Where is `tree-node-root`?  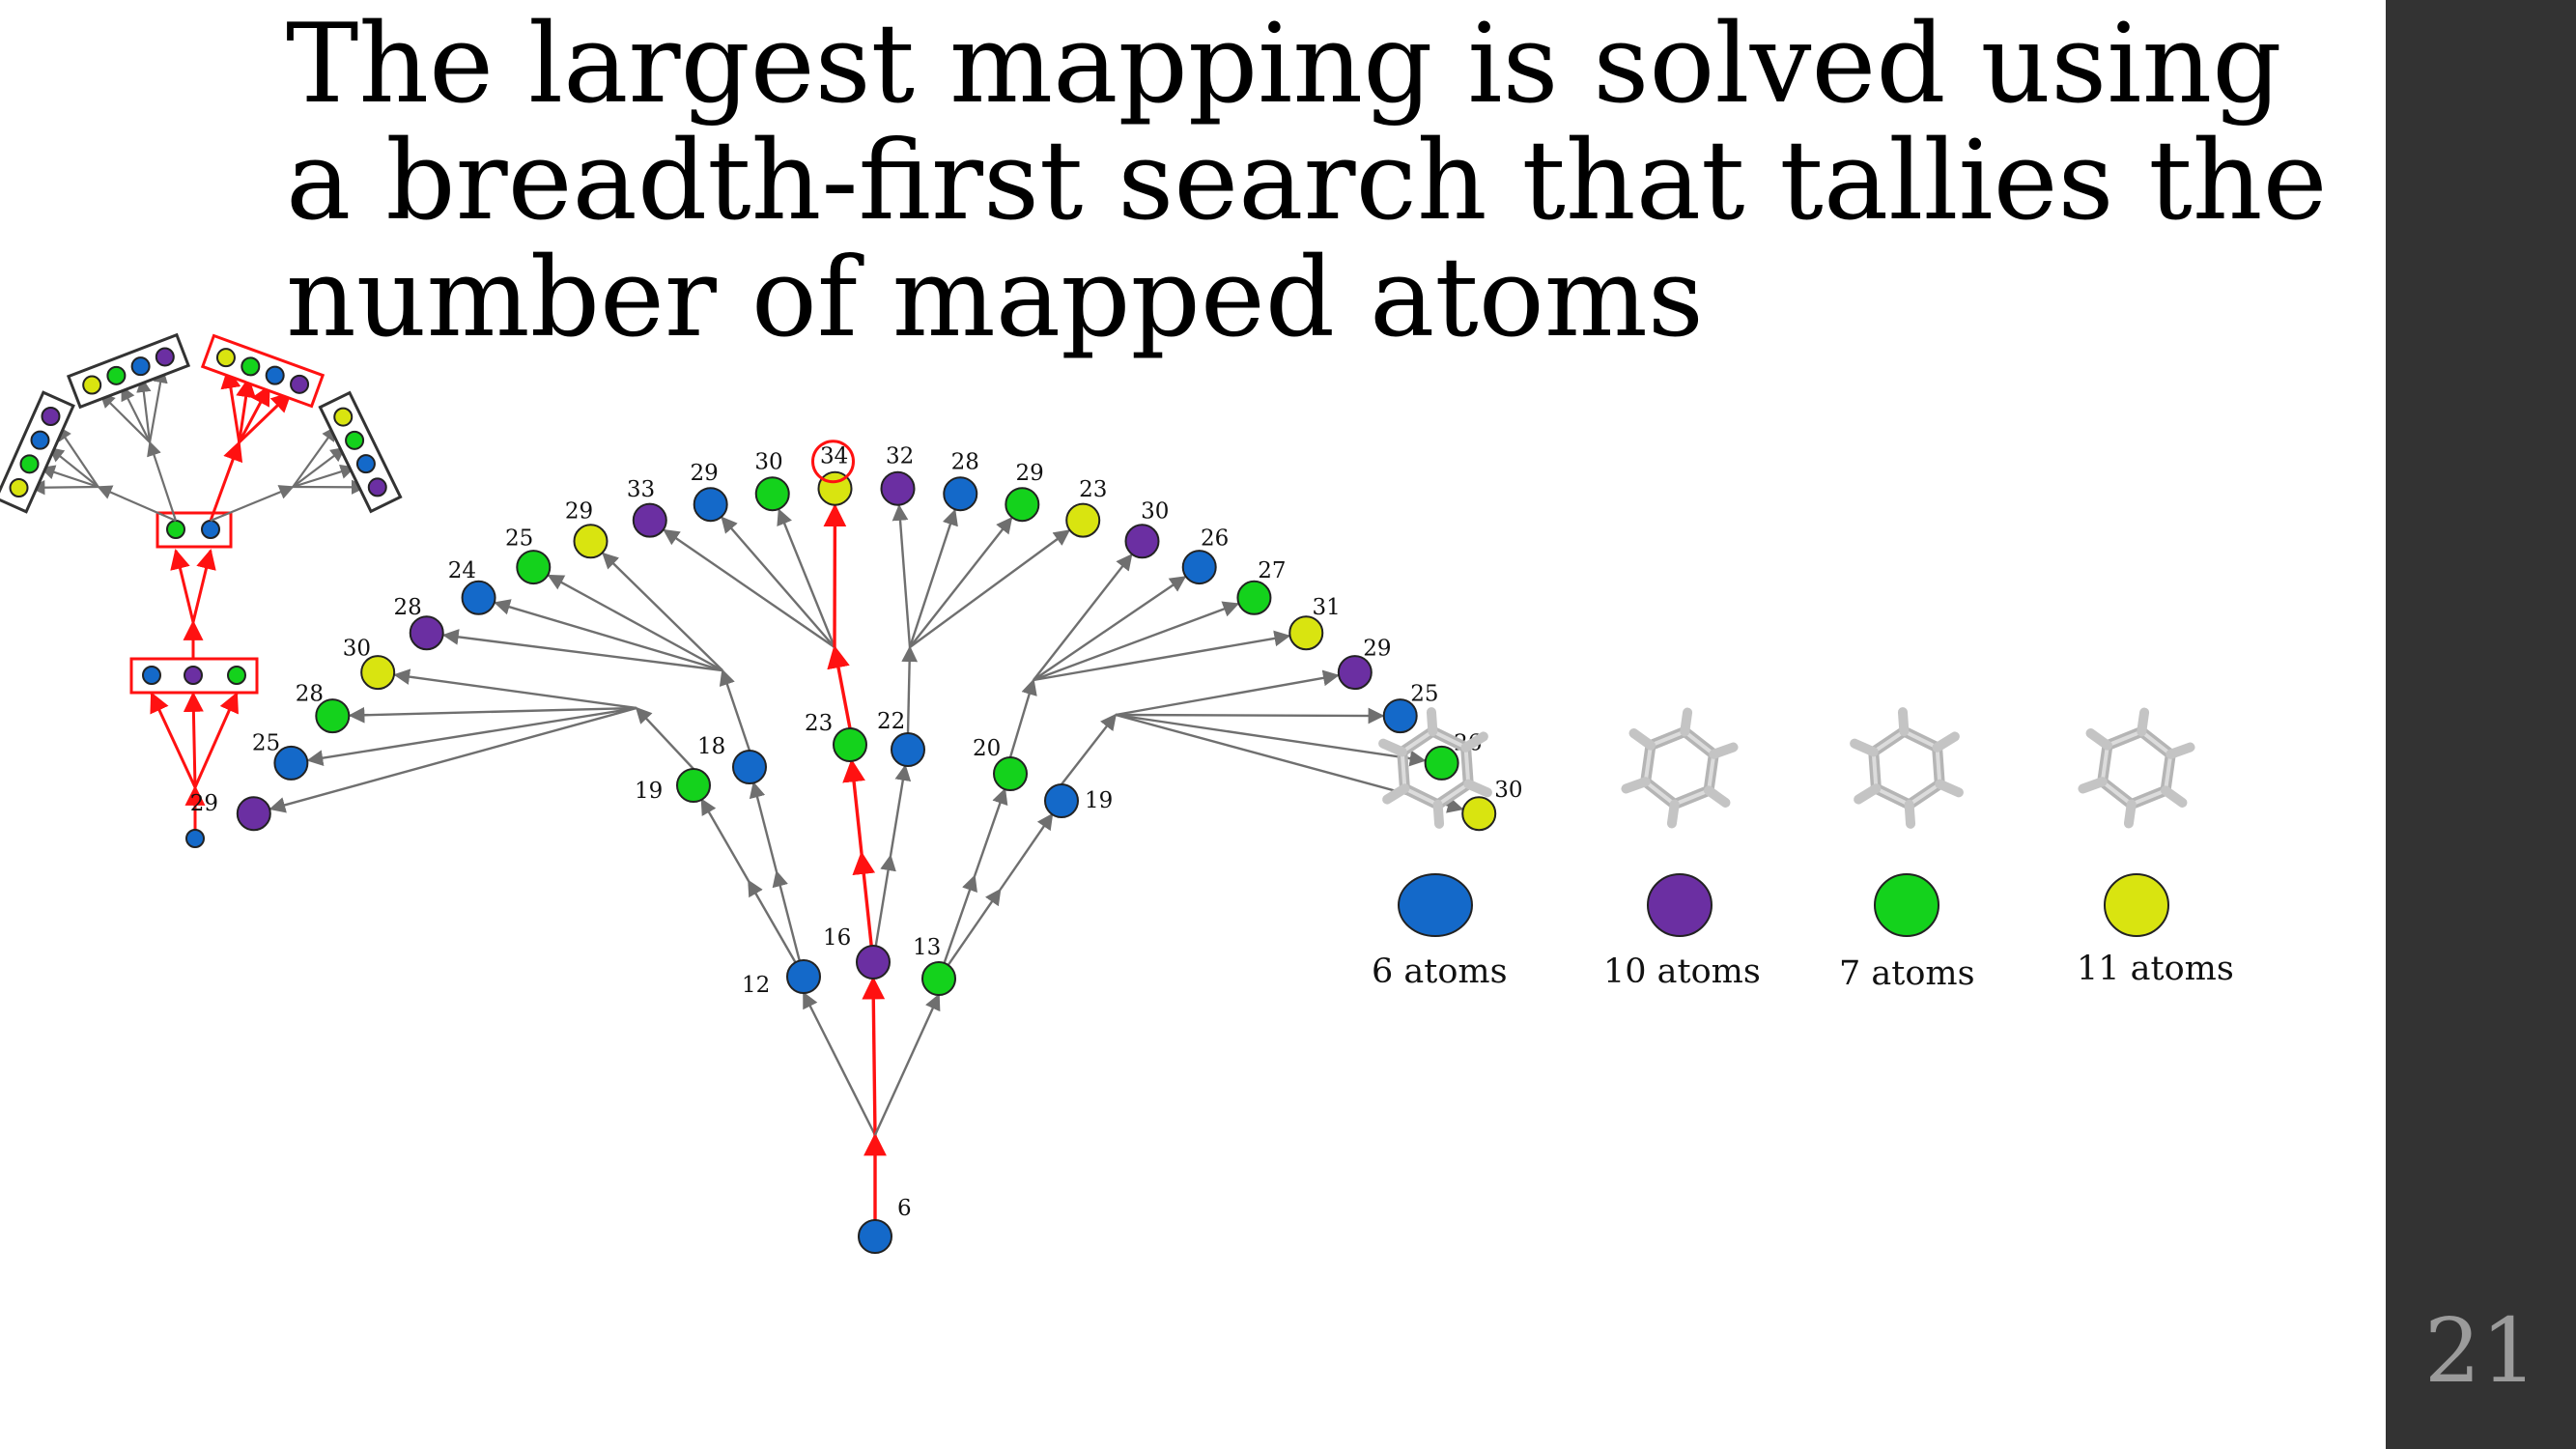 tree-node-root is located at coordinates (875, 1236).